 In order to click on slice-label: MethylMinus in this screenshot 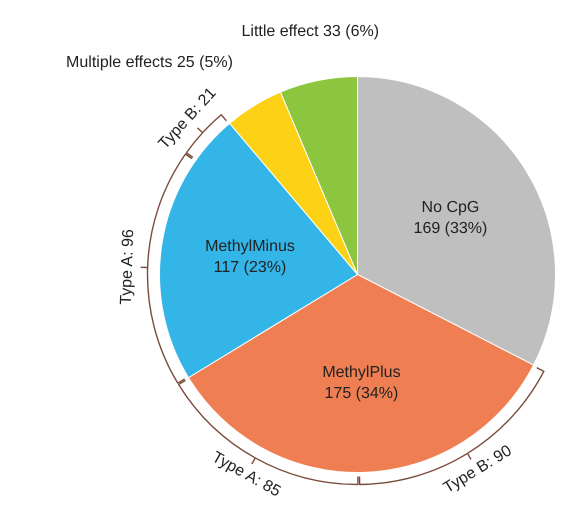, I will do `click(250, 247)`.